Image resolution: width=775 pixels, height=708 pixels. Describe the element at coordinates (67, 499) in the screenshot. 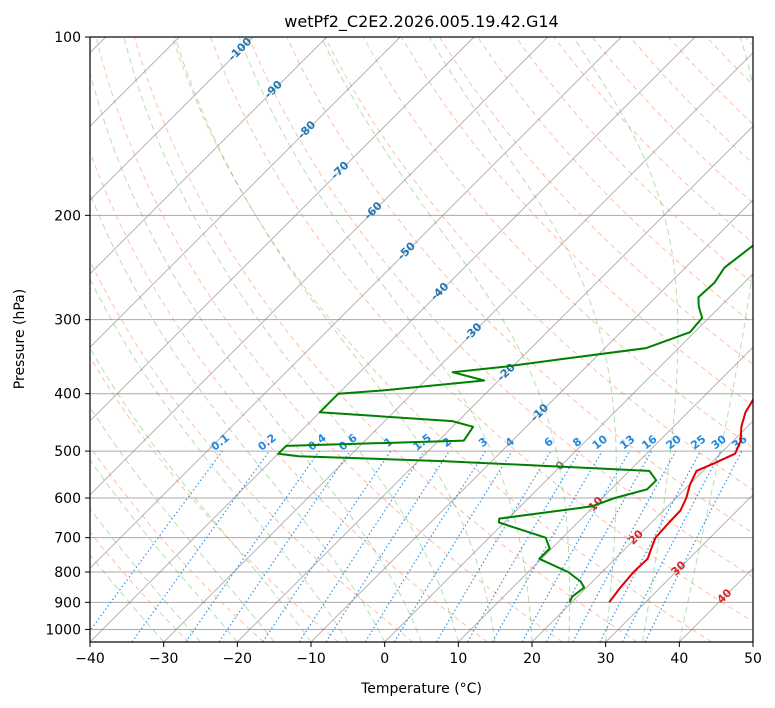

I see `y-tick-label: 600` at that location.